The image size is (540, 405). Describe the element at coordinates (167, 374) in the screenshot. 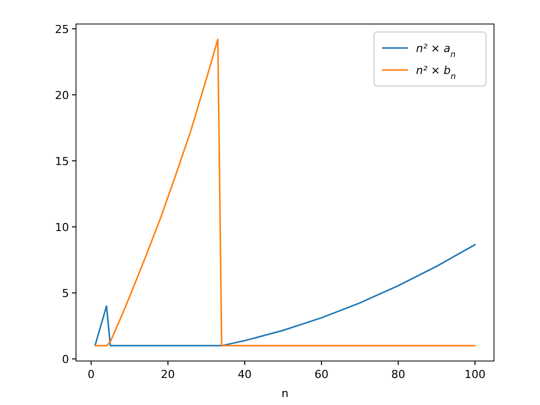

I see `x-tick-label: 20` at that location.